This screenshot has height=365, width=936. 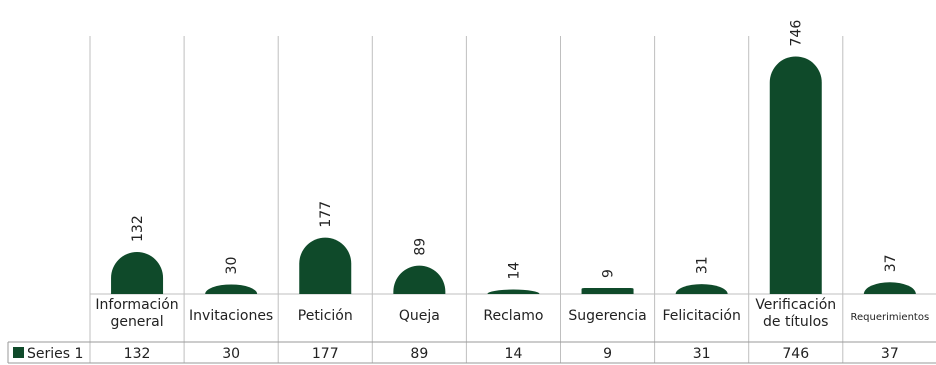 What do you see at coordinates (514, 271) in the screenshot?
I see `data-label: 14` at bounding box center [514, 271].